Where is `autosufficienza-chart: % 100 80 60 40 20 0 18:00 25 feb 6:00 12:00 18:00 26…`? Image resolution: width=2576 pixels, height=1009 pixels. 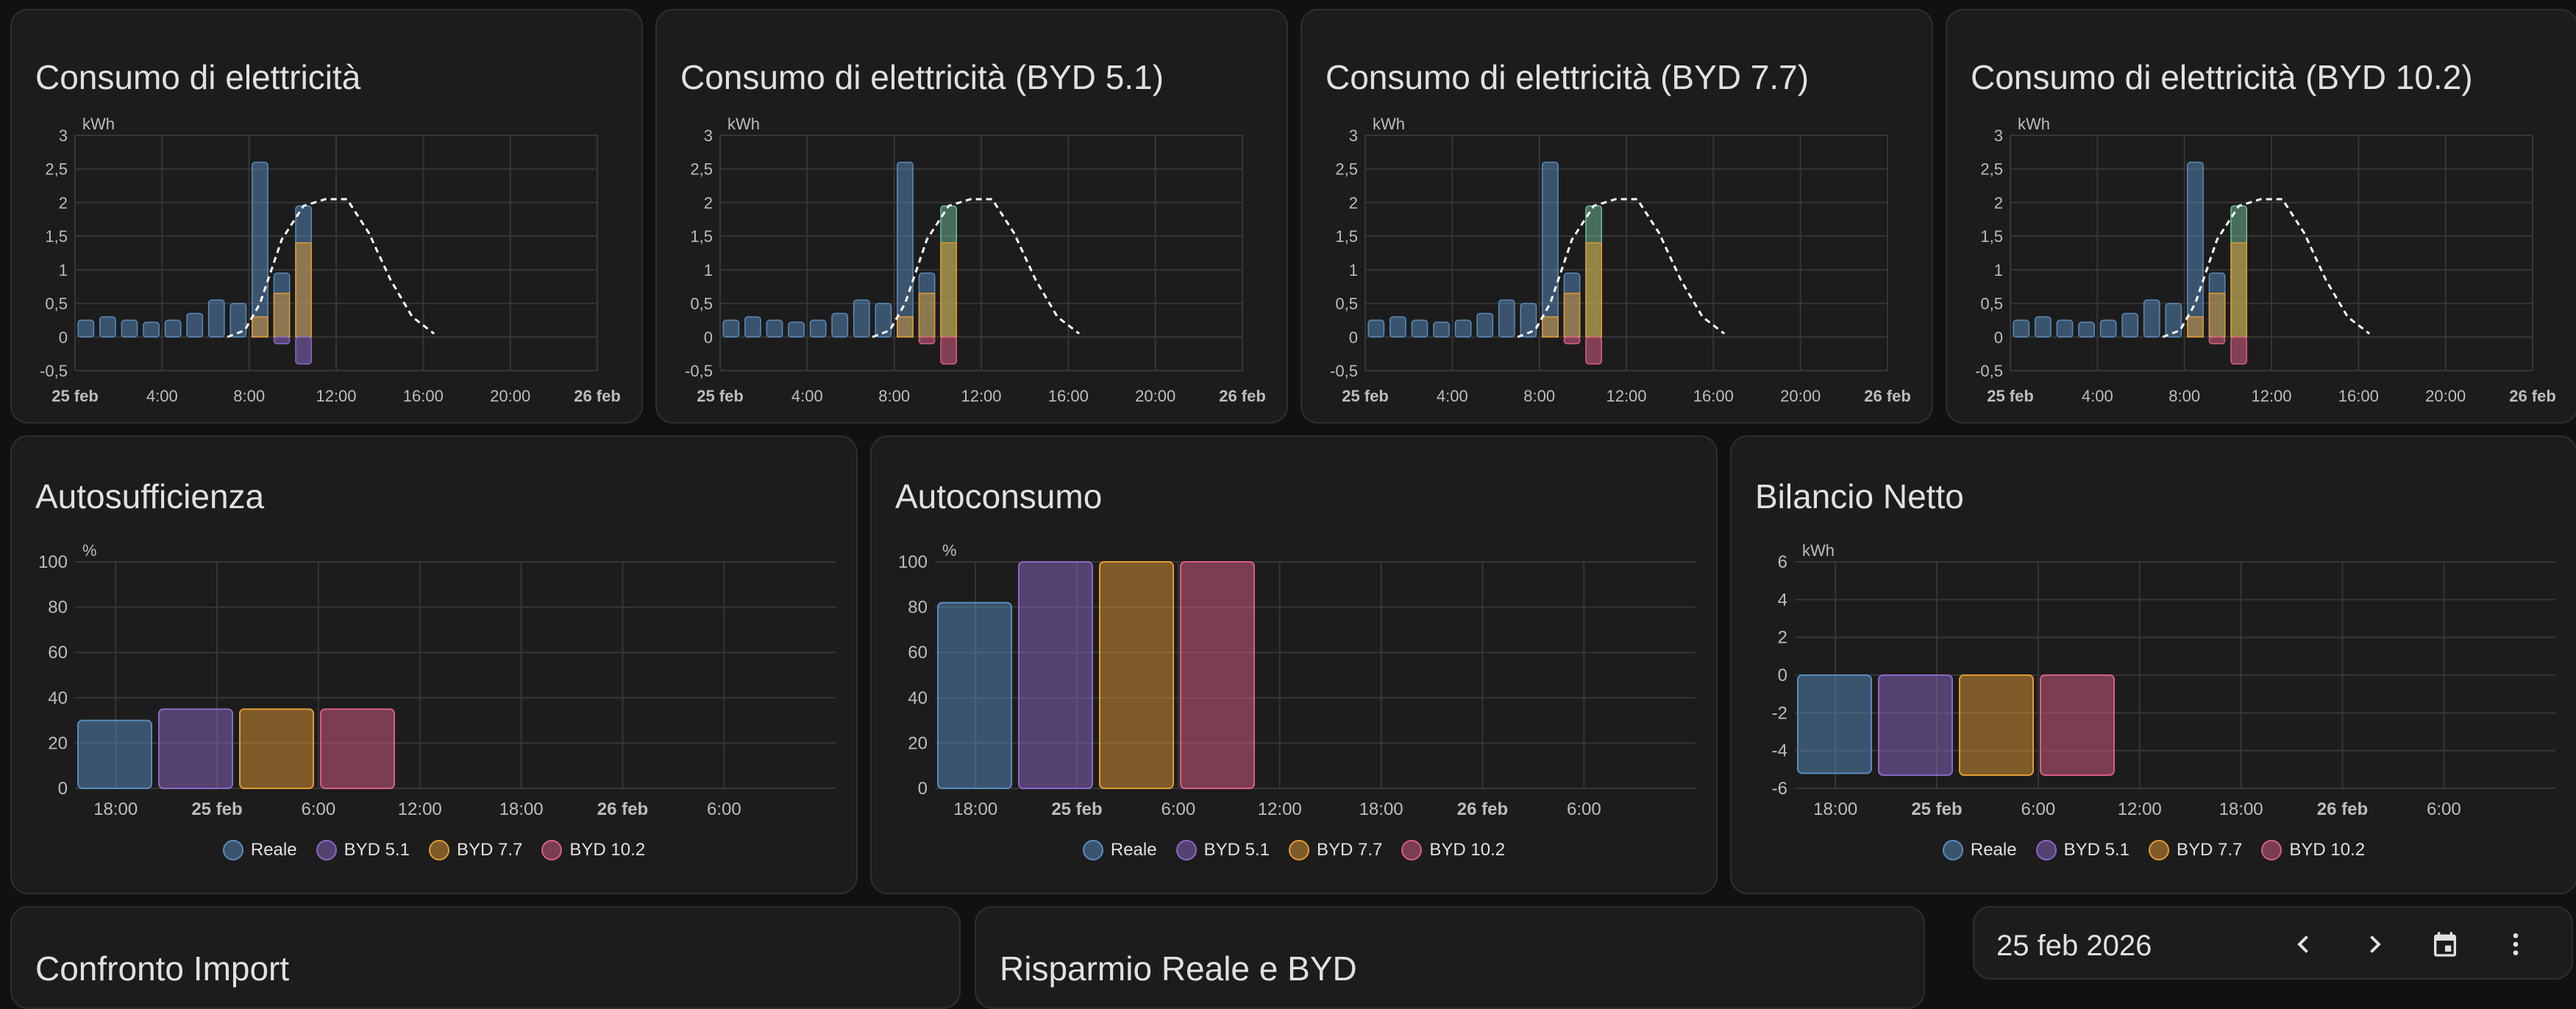 autosufficienza-chart: % 100 80 60 40 20 0 18:00 25 feb 6:00 12:00 18:00 26… is located at coordinates (435, 665).